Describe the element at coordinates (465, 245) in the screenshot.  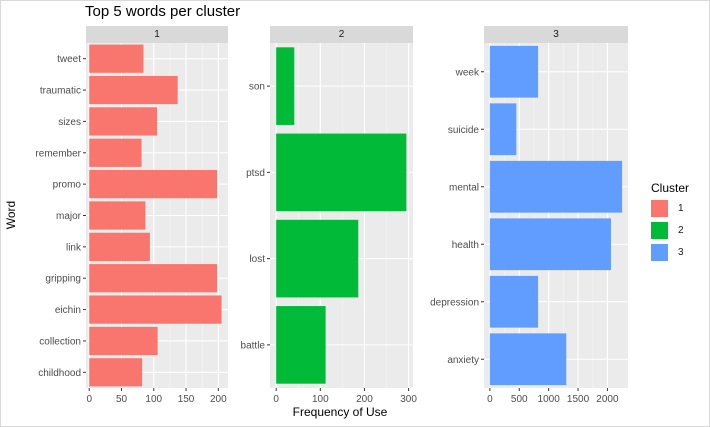
I see `y-tick-label-health: health` at that location.